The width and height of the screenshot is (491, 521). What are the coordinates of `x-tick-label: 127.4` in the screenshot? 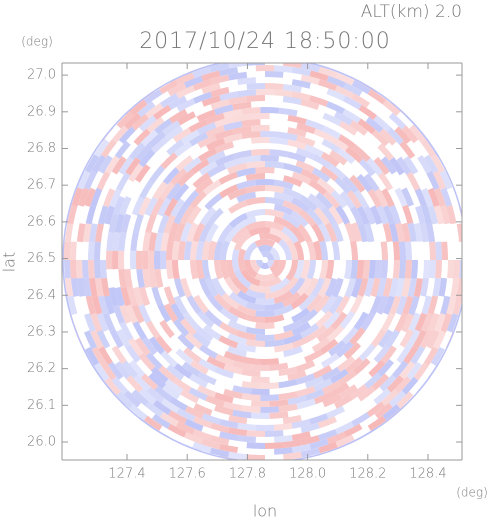 It's located at (126, 474).